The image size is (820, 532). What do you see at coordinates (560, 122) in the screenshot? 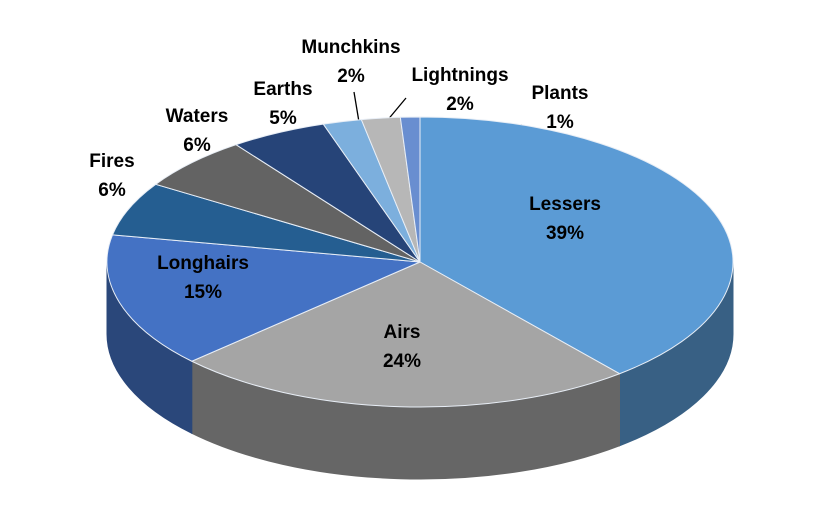
I see `value-label: 1%` at bounding box center [560, 122].